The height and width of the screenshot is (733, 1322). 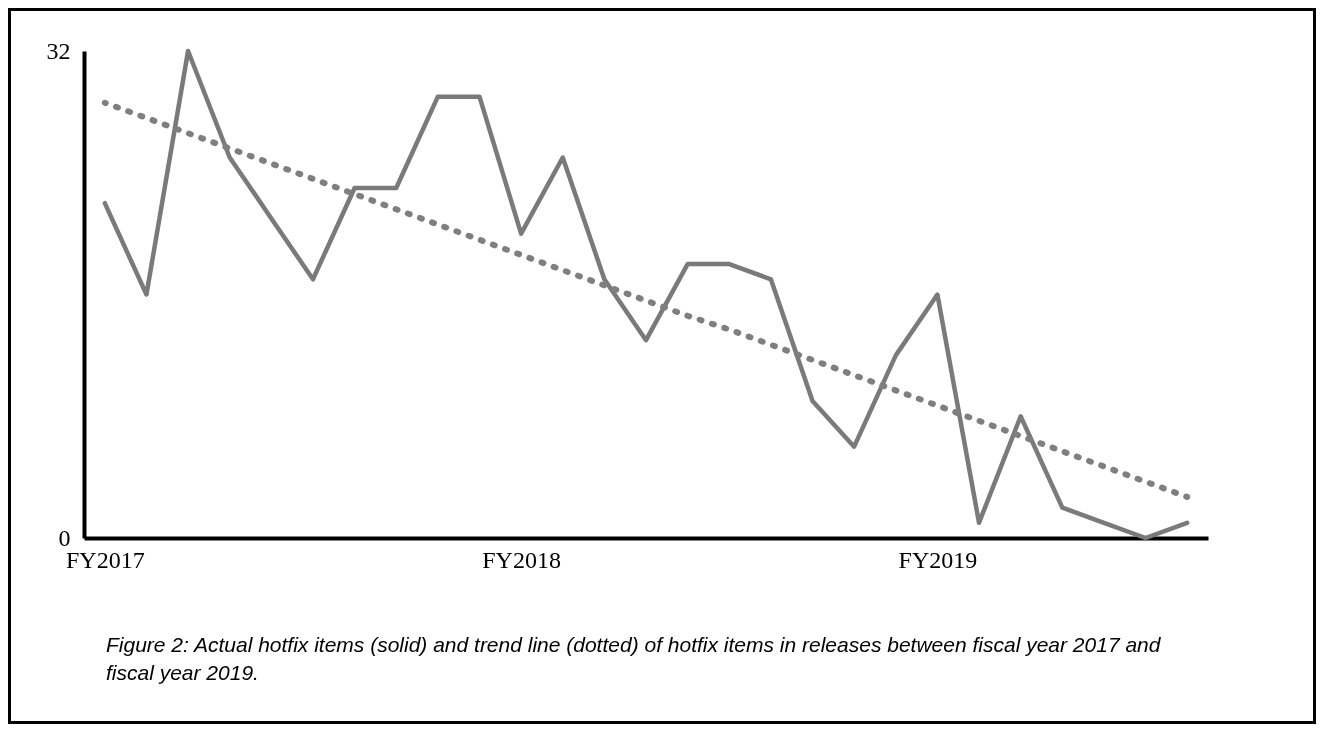 What do you see at coordinates (521, 559) in the screenshot?
I see `x-tick-label: FY2018` at bounding box center [521, 559].